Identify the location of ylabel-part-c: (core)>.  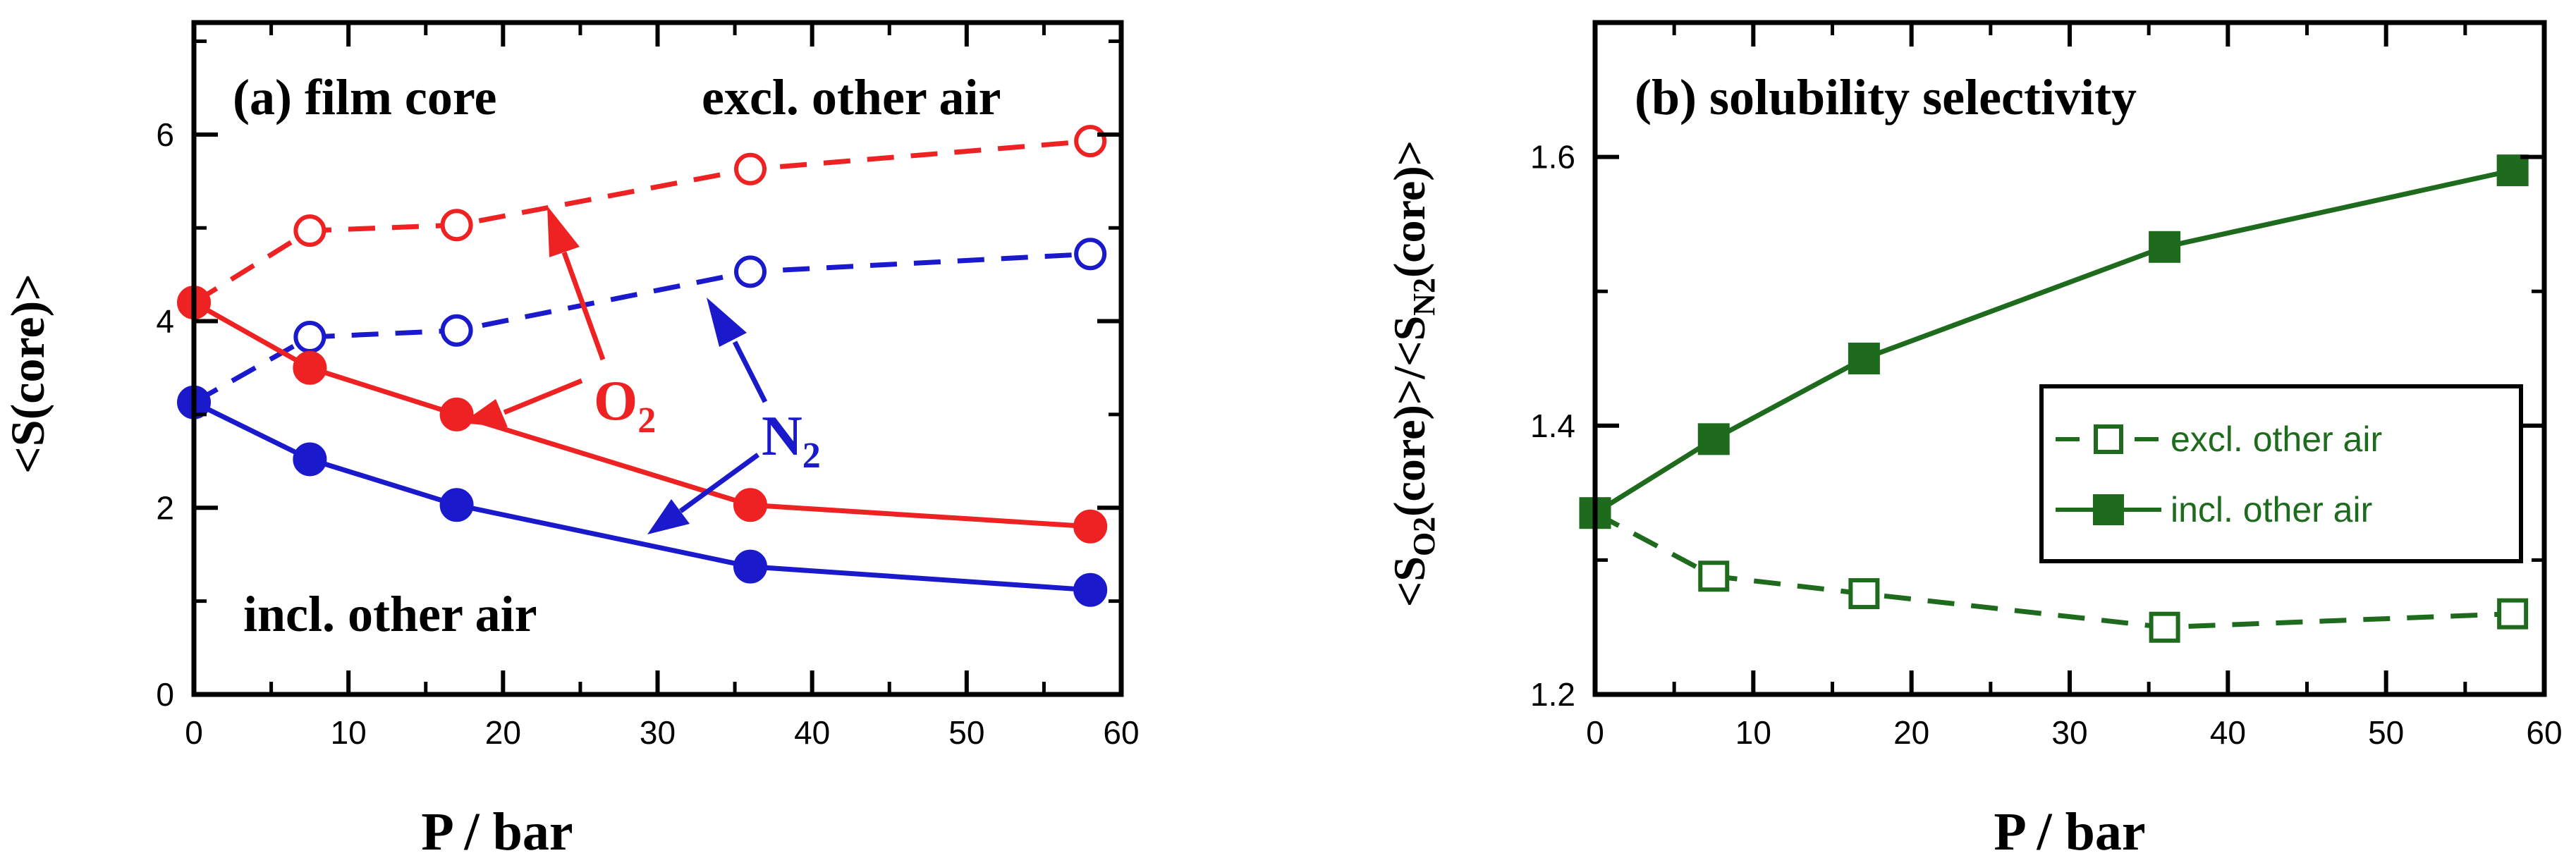
(1409, 209).